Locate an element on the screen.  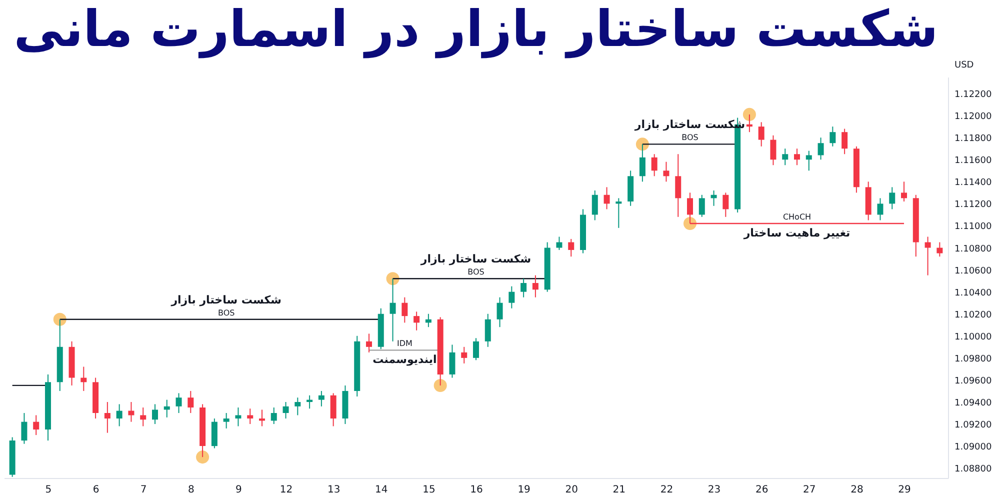
y-tick-label: 1.08800 is located at coordinates (973, 469).